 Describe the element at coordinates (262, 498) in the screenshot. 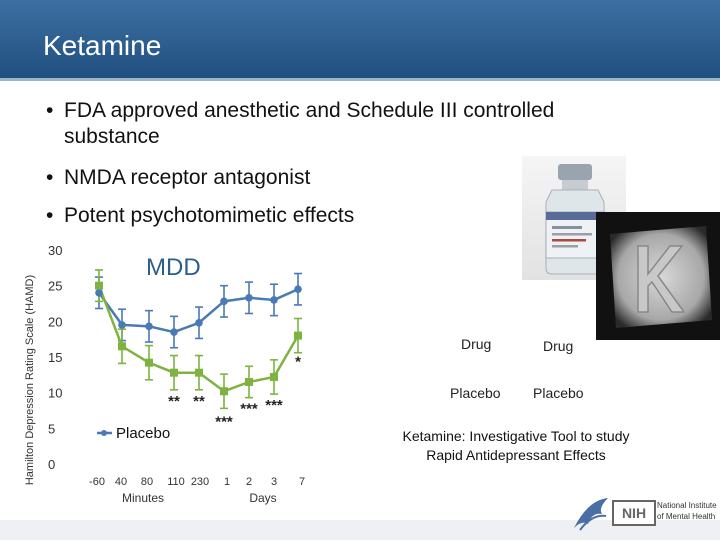

I see `x-axis-label-days: Days` at that location.